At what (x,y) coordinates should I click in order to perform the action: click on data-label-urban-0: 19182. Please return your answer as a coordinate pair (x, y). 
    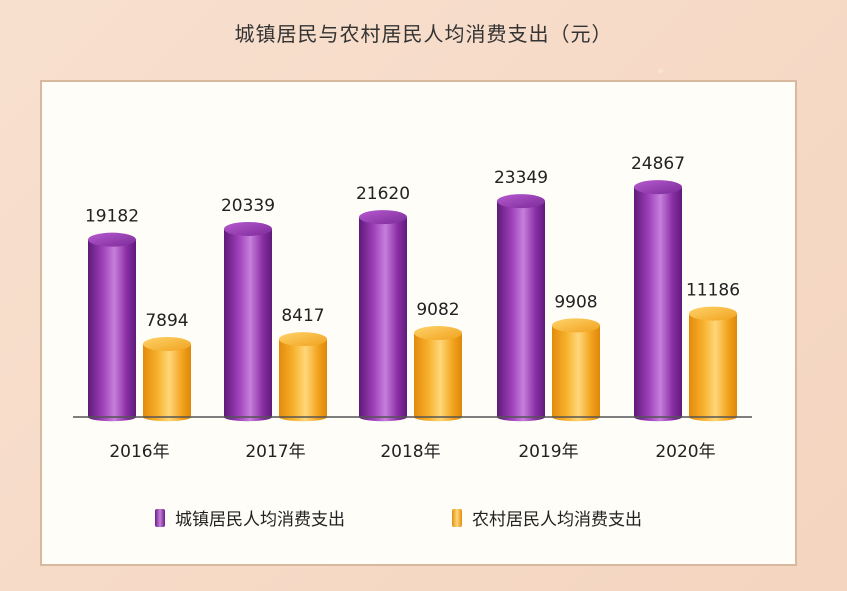
    Looking at the image, I should click on (112, 217).